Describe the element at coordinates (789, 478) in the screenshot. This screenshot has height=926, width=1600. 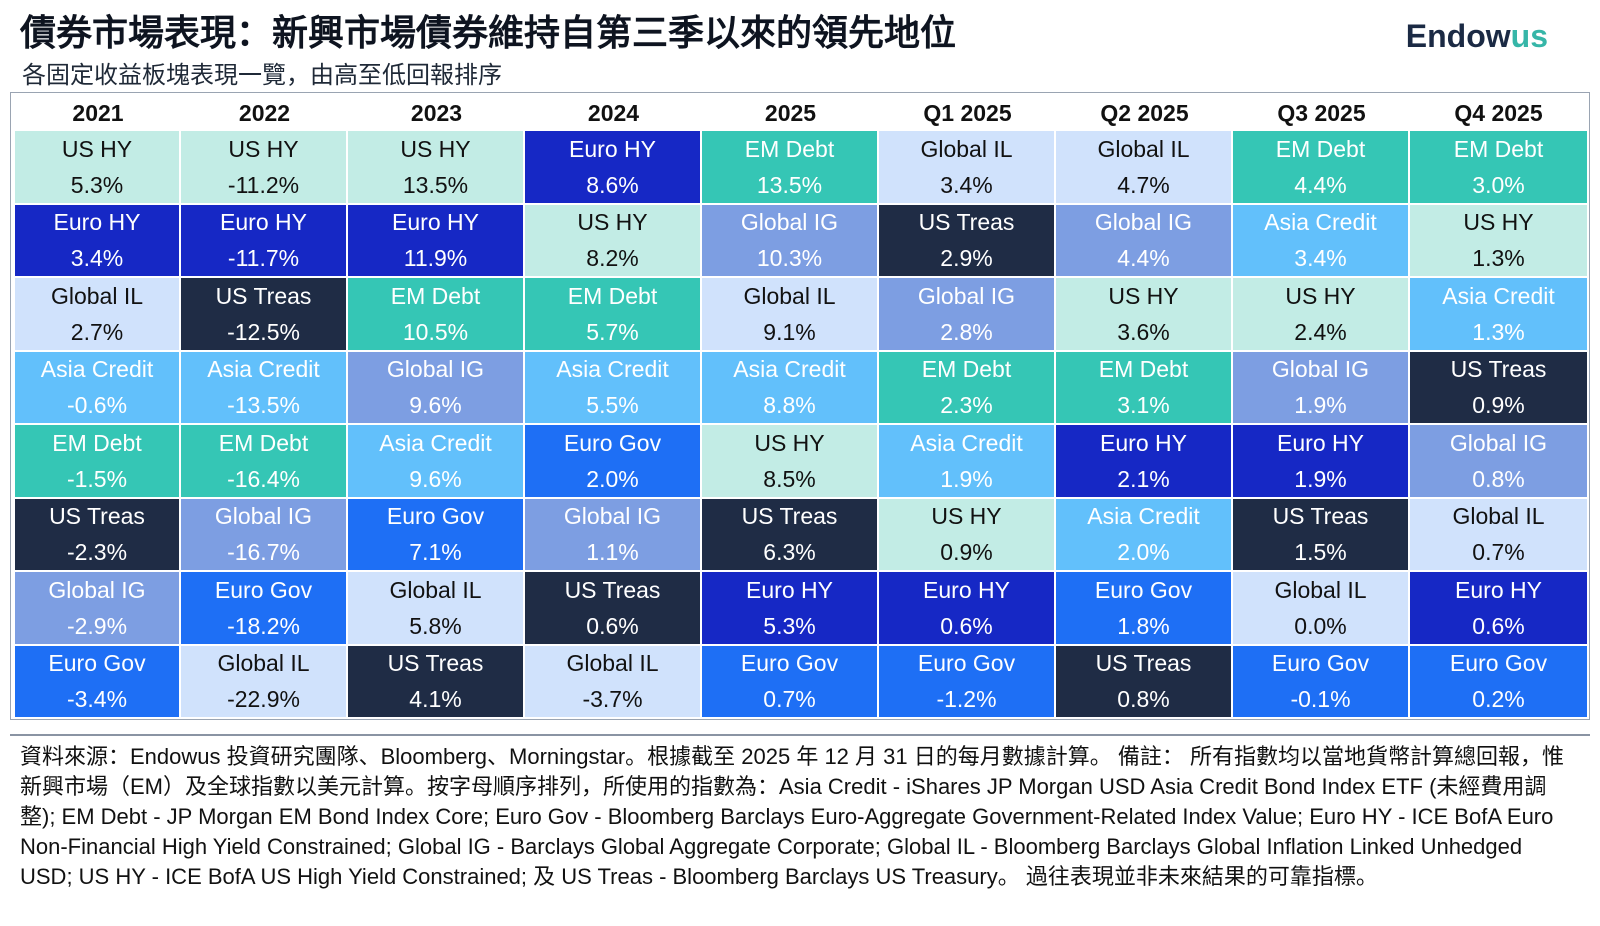
I see `cell-value: 8.5%` at that location.